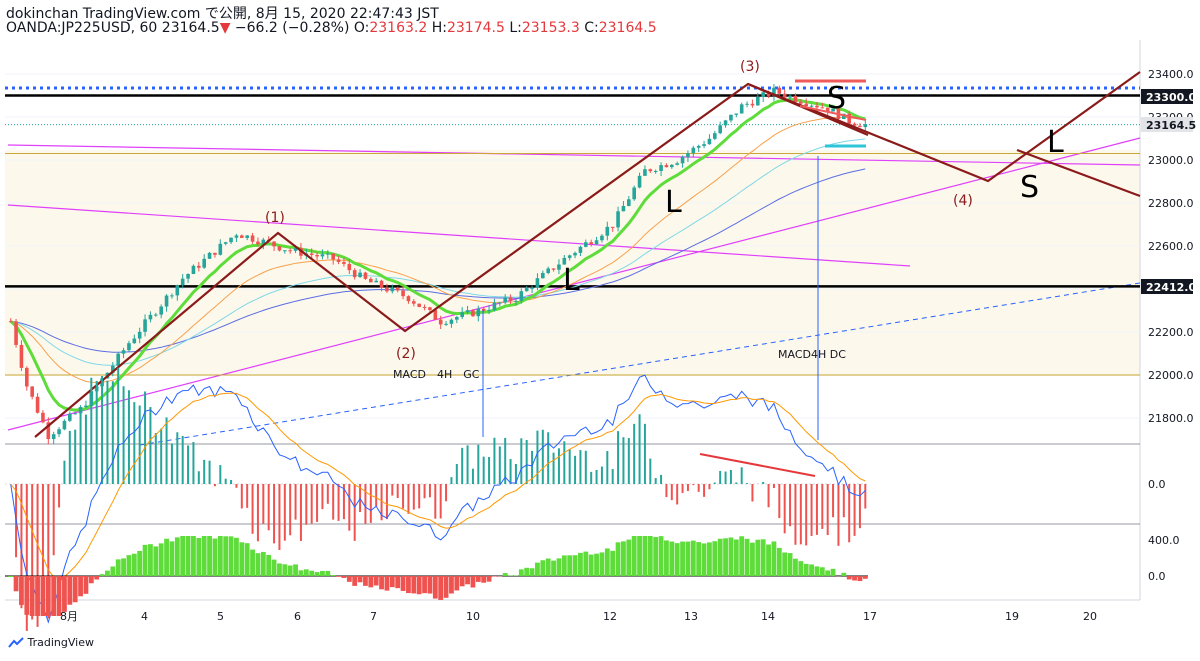 Image resolution: width=1200 pixels, height=661 pixels. I want to click on x-tick: 8月, so click(69, 616).